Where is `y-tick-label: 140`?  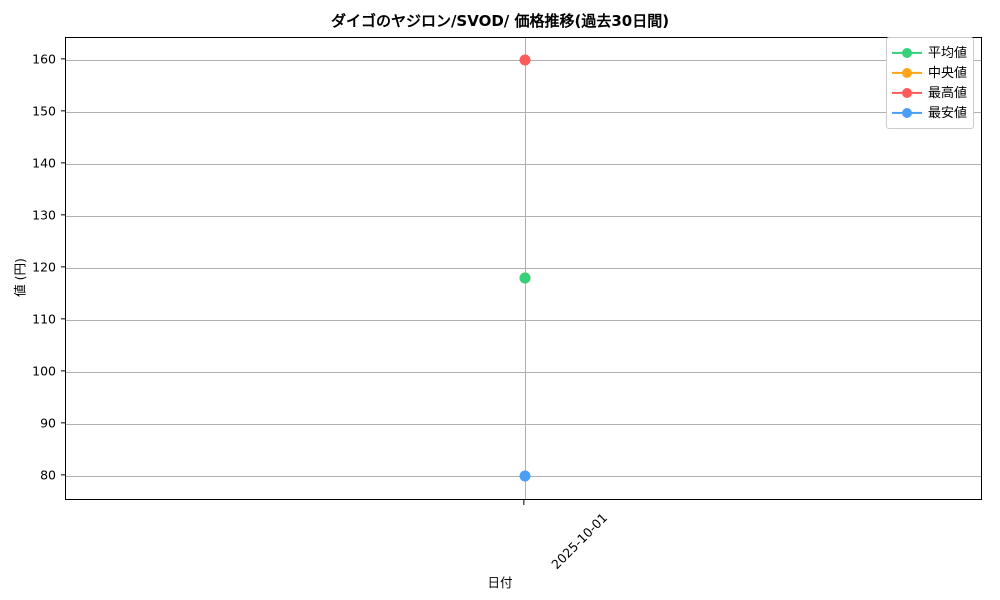 y-tick-label: 140 is located at coordinates (44, 163).